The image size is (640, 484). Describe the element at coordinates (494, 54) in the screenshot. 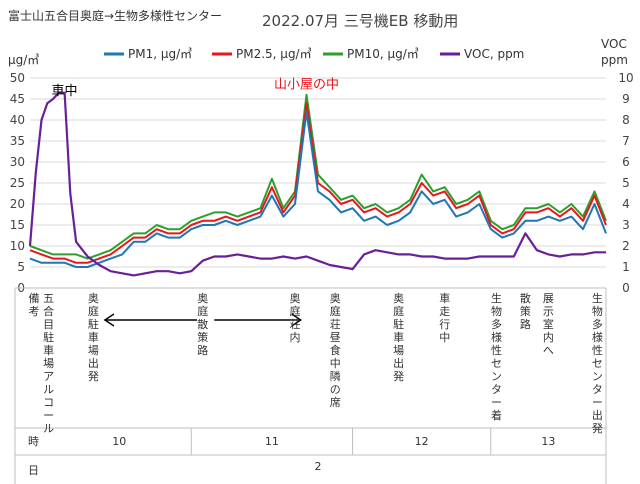

I see `legend-label: VOC, ppm` at that location.